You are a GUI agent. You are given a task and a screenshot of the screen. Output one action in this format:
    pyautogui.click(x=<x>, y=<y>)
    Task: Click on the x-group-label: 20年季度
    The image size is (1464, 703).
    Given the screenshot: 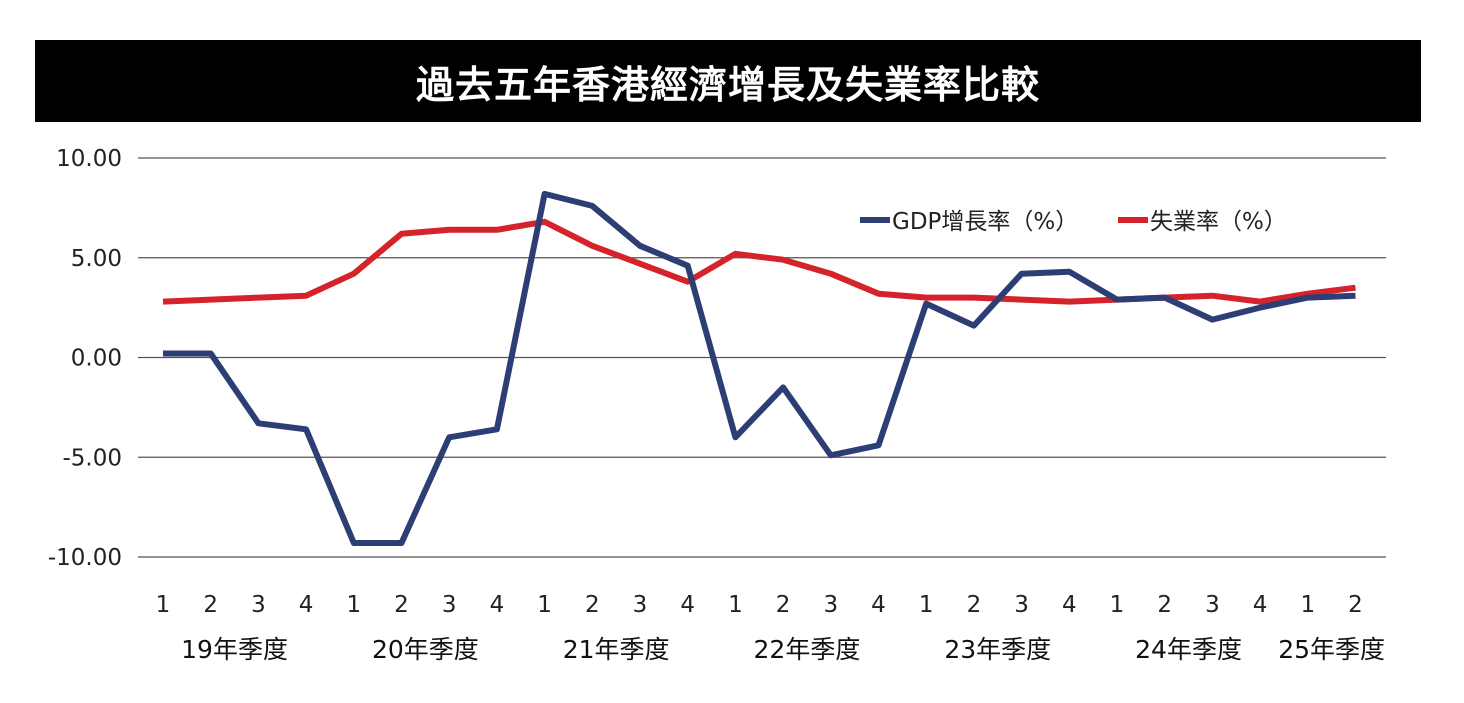 What is the action you would take?
    pyautogui.click(x=425, y=649)
    